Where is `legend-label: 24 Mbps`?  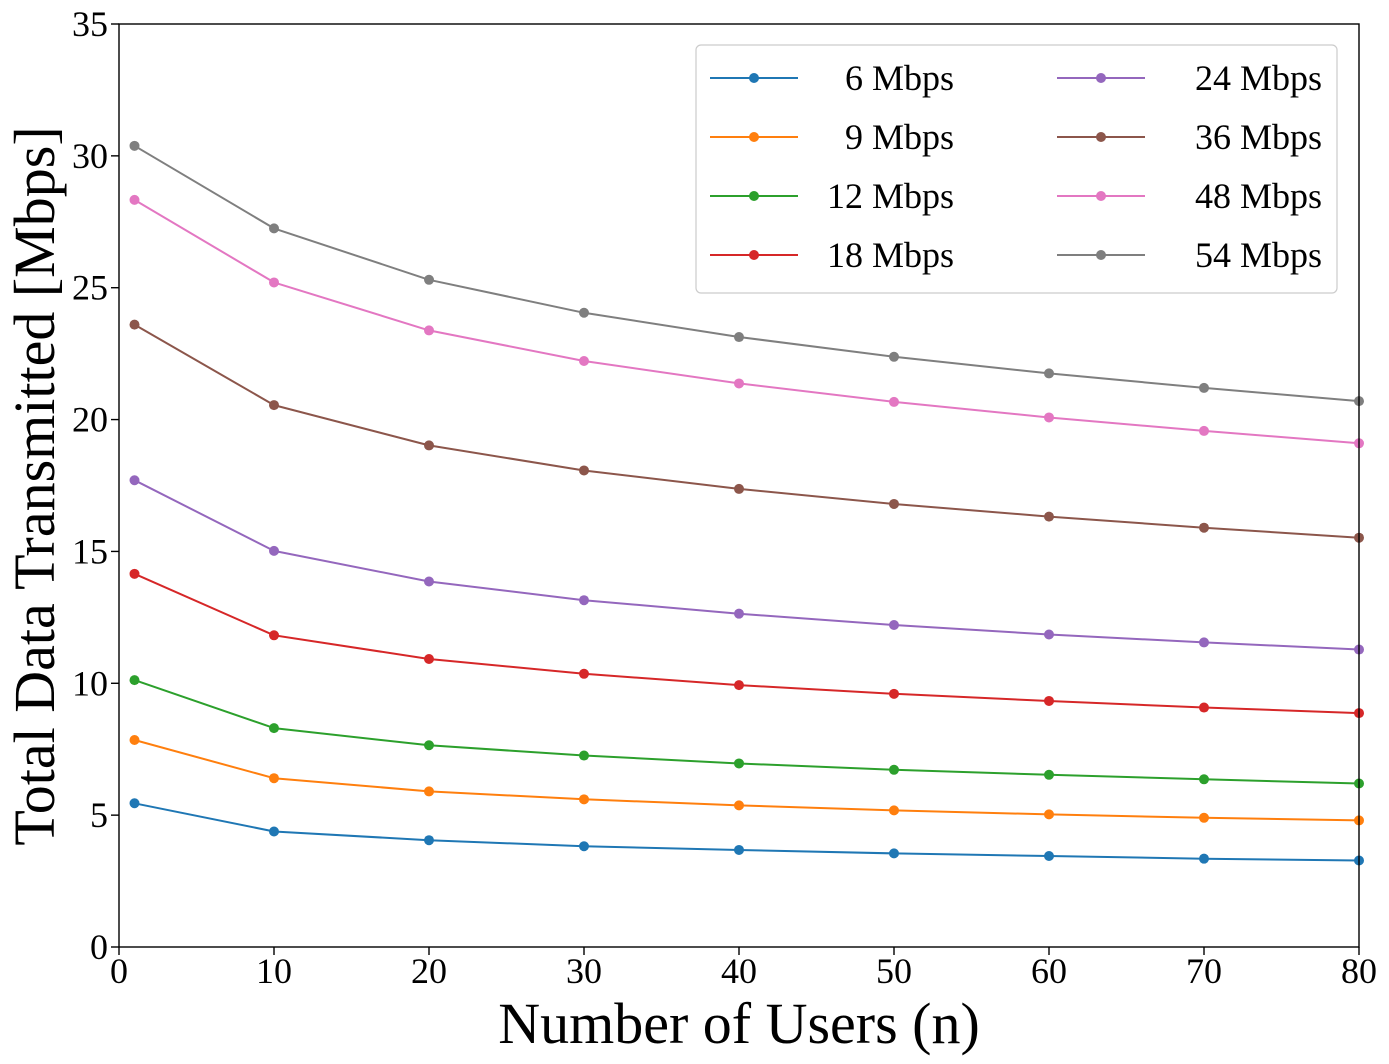 legend-label: 24 Mbps is located at coordinates (1258, 78).